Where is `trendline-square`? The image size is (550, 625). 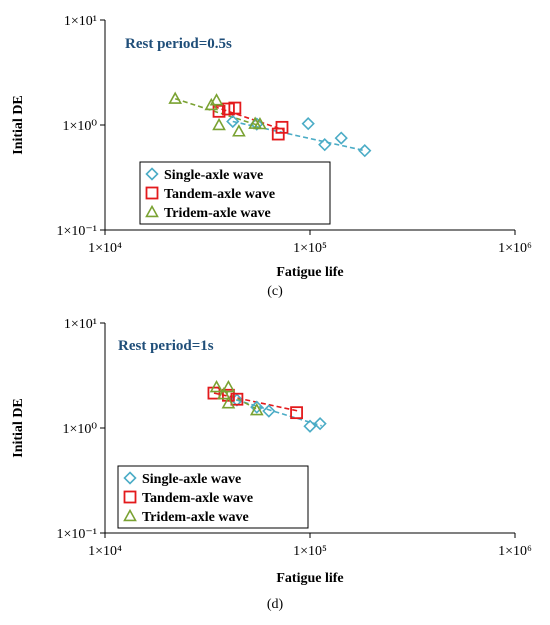
trendline-square is located at coordinates (248, 118).